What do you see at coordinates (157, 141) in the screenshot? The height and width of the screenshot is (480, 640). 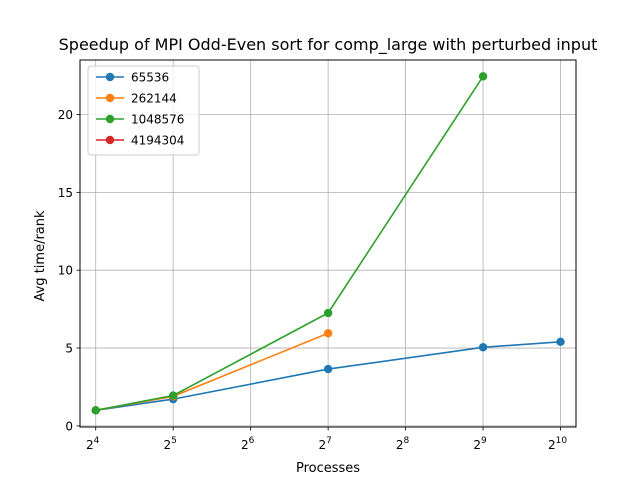 I see `legend-label: 4194304` at bounding box center [157, 141].